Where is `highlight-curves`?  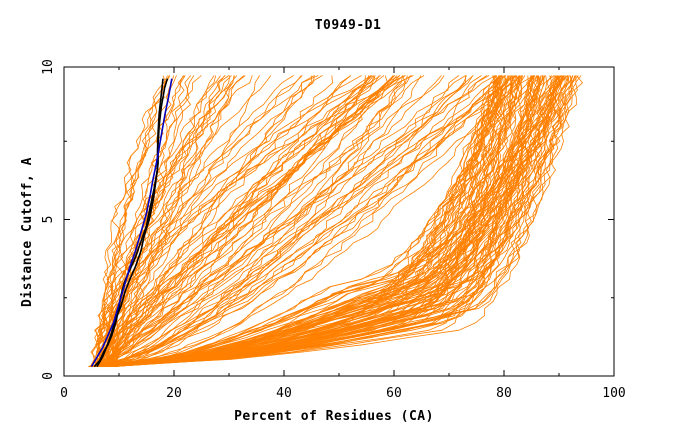 highlight-curves is located at coordinates (131, 223).